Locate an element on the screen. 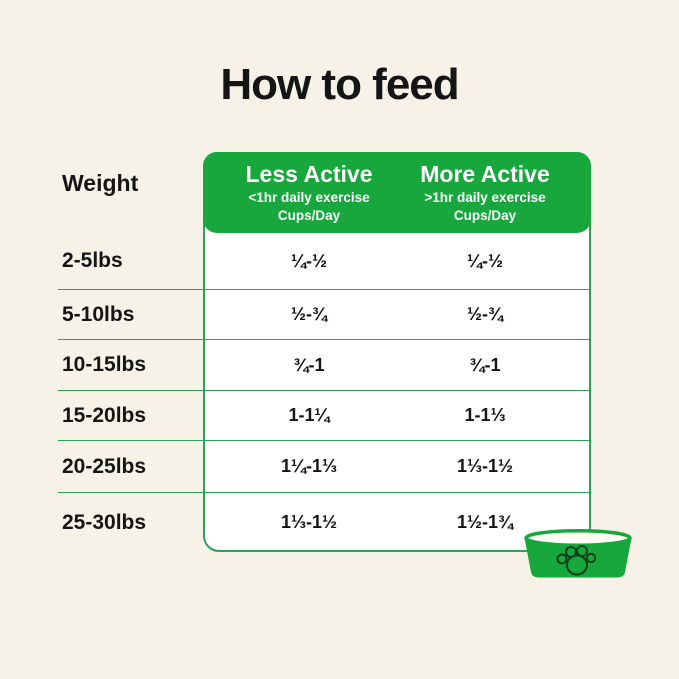 This screenshot has width=679, height=679. more-active-value: ¼-½ is located at coordinates (494, 261).